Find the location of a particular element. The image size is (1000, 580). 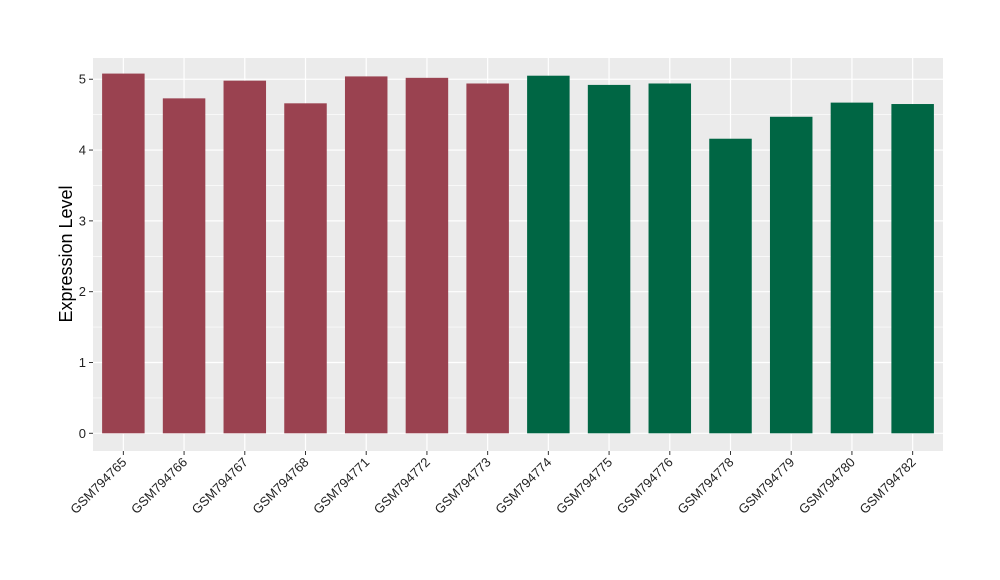

y-tick-label: 1 is located at coordinates (82, 362).